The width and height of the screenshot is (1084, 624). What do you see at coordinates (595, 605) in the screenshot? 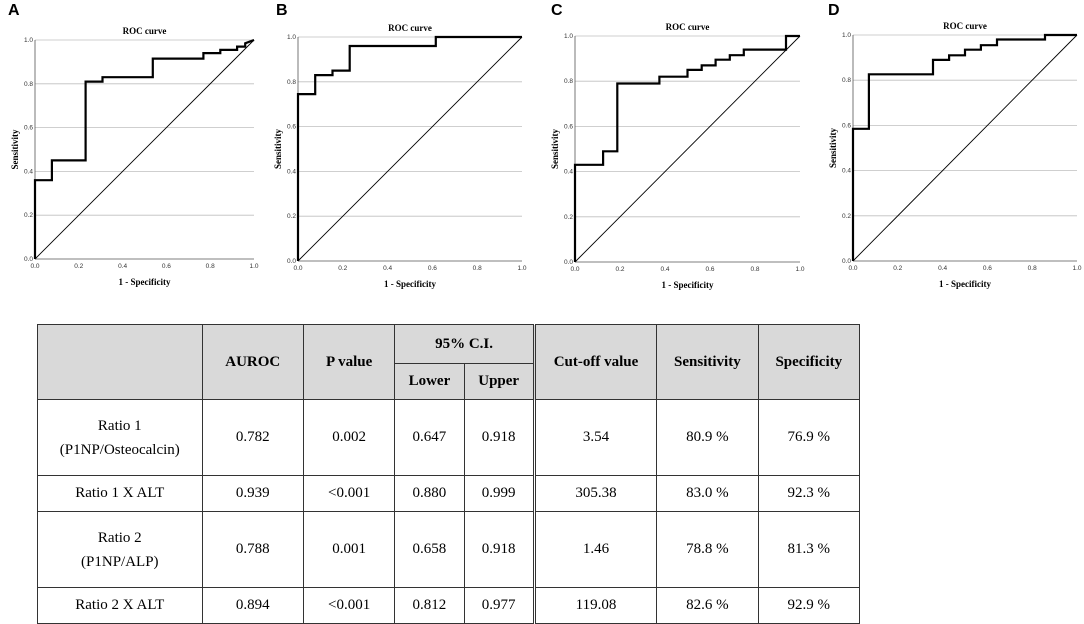
I see `cell-cutoff: 119.08` at bounding box center [595, 605].